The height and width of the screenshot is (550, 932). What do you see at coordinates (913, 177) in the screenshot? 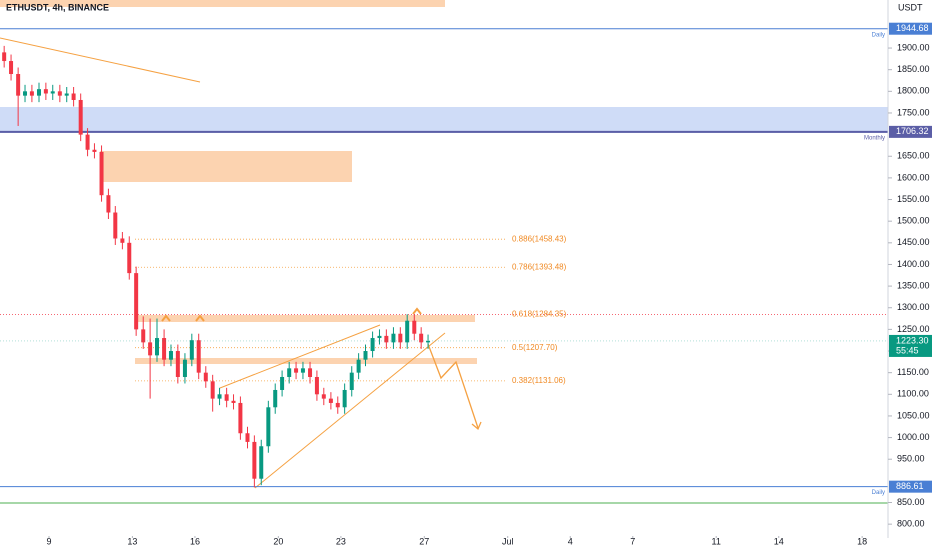
I see `y-tick-label: 1600.00` at bounding box center [913, 177].